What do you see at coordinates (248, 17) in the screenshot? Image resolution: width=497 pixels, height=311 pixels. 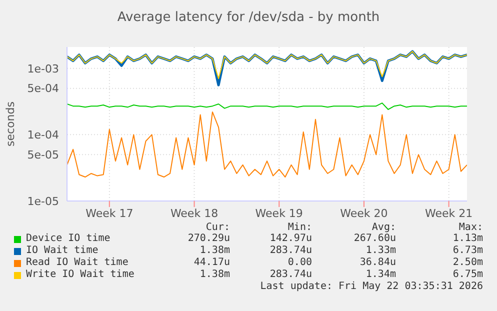 I see `chart-title: Average latency for /dev/sda - by month` at bounding box center [248, 17].